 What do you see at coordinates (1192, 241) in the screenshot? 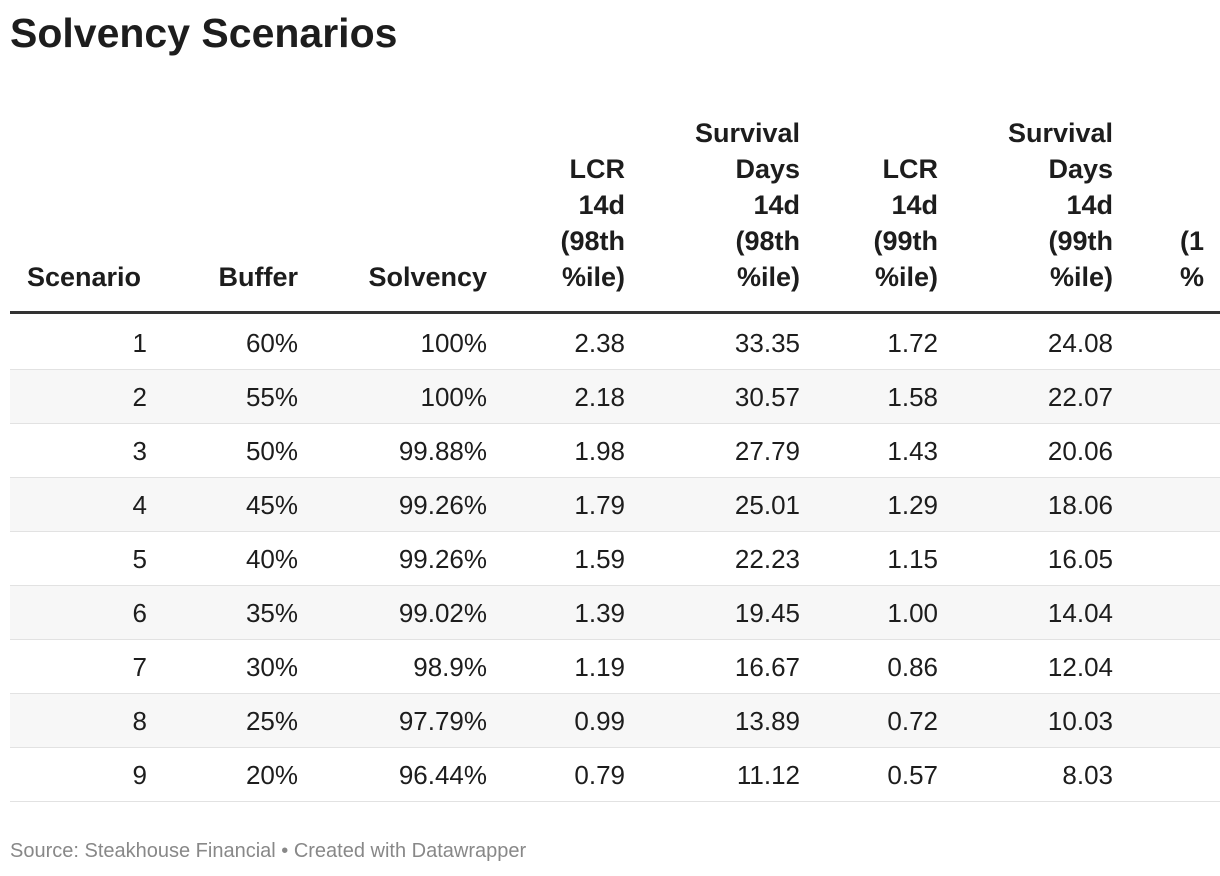
I see `column-header: (1` at bounding box center [1192, 241].